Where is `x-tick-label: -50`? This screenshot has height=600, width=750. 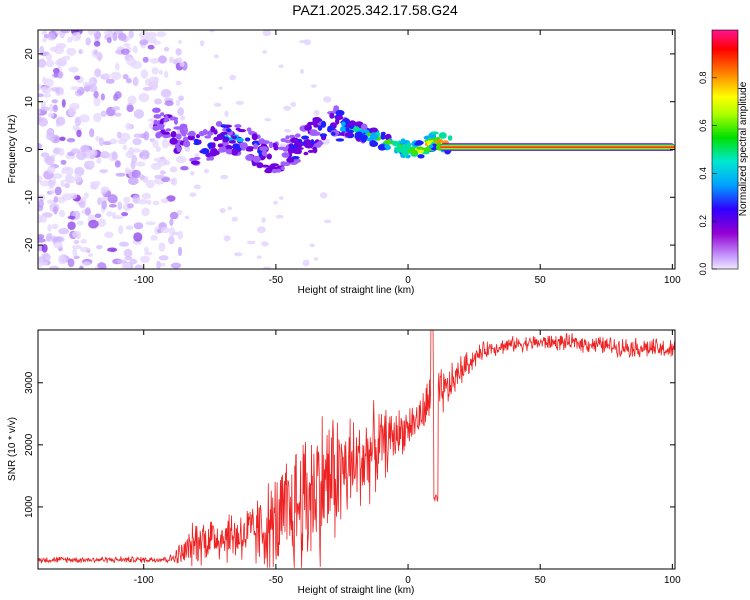 x-tick-label: -50 is located at coordinates (276, 580).